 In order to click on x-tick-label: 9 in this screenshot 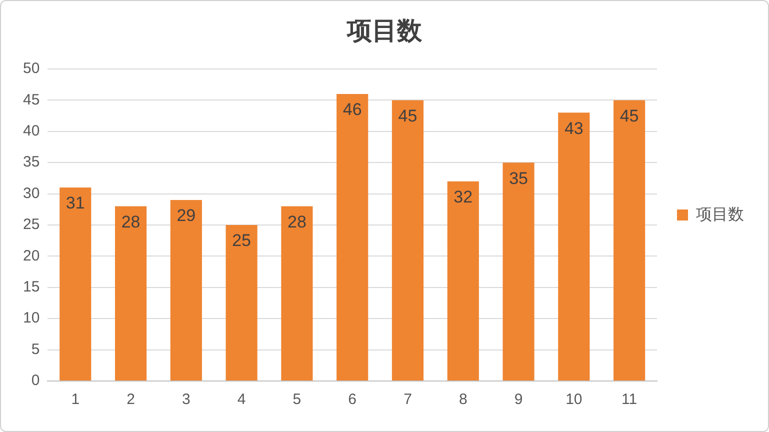, I will do `click(518, 399)`.